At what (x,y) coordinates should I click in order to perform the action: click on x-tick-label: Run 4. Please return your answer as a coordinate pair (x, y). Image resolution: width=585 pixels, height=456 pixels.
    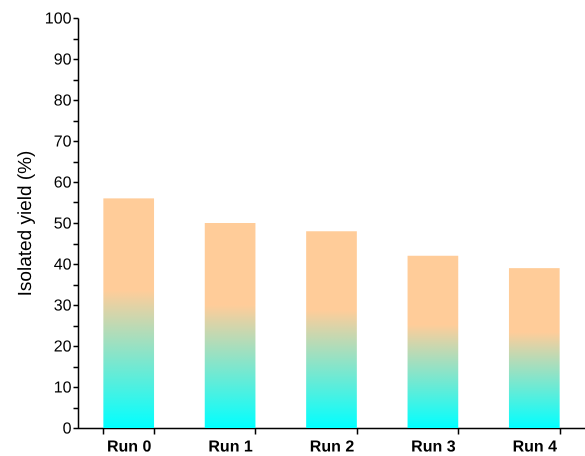
    Looking at the image, I should click on (535, 447).